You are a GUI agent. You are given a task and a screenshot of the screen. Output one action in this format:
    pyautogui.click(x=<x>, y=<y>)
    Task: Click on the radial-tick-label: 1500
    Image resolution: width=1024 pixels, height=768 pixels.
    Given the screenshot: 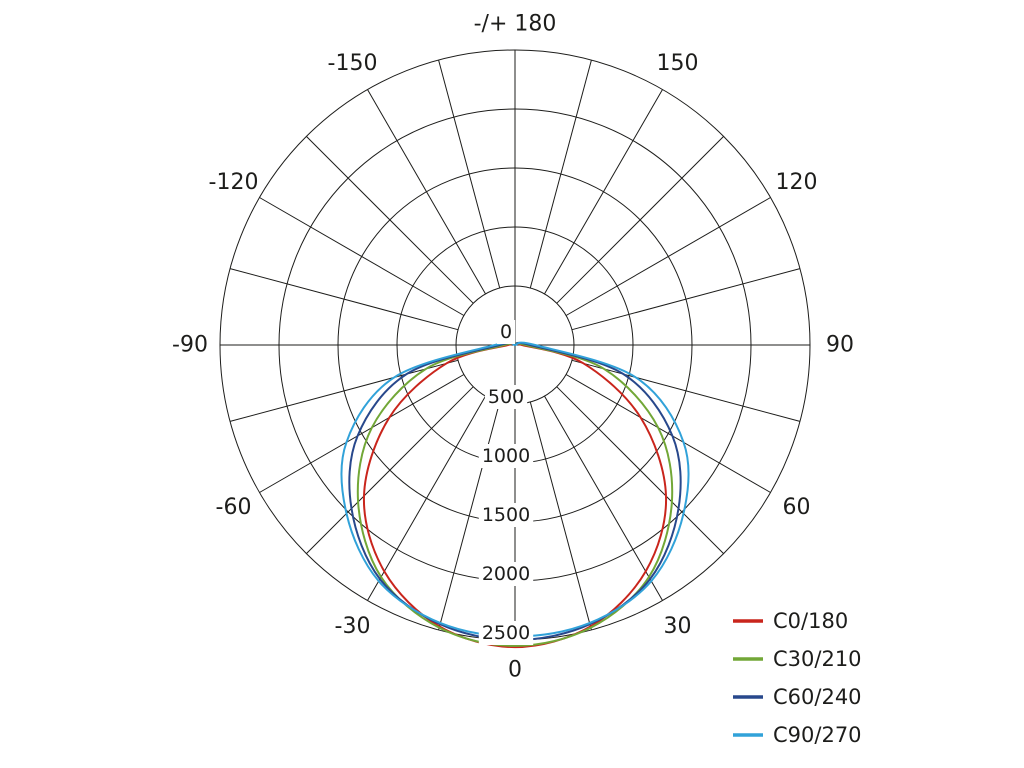 What is the action you would take?
    pyautogui.click(x=506, y=515)
    